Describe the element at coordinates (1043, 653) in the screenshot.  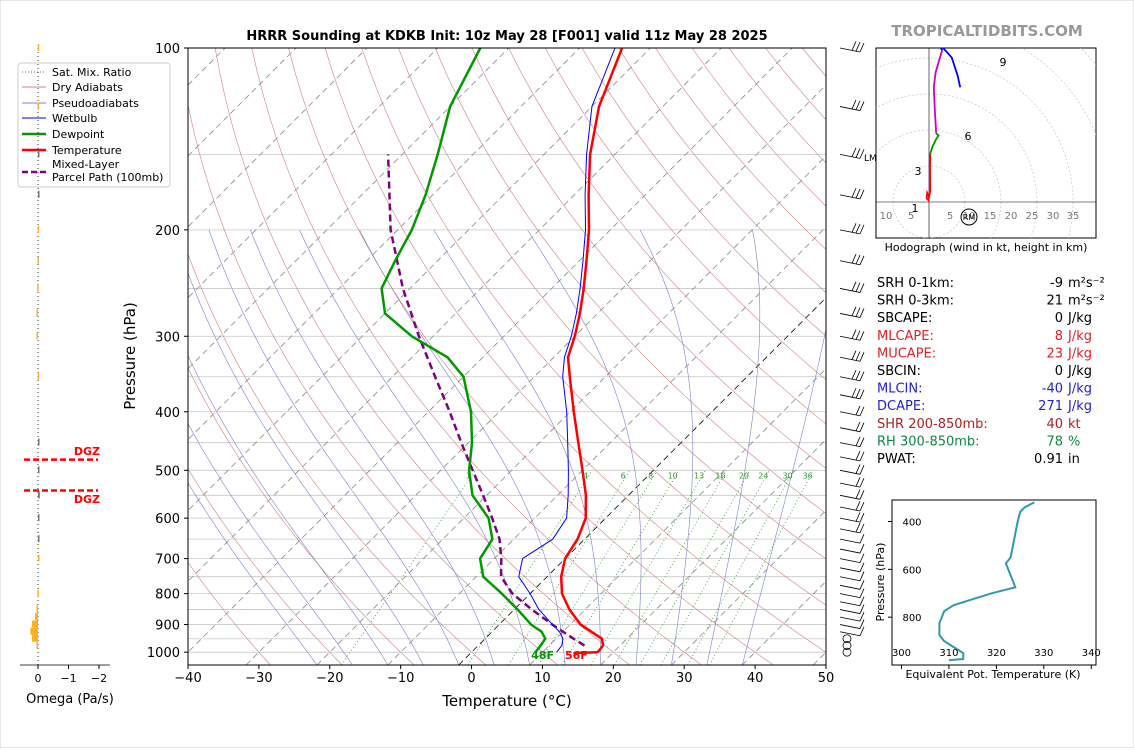
I see `theta-e-x-tick-label: 330` at that location.